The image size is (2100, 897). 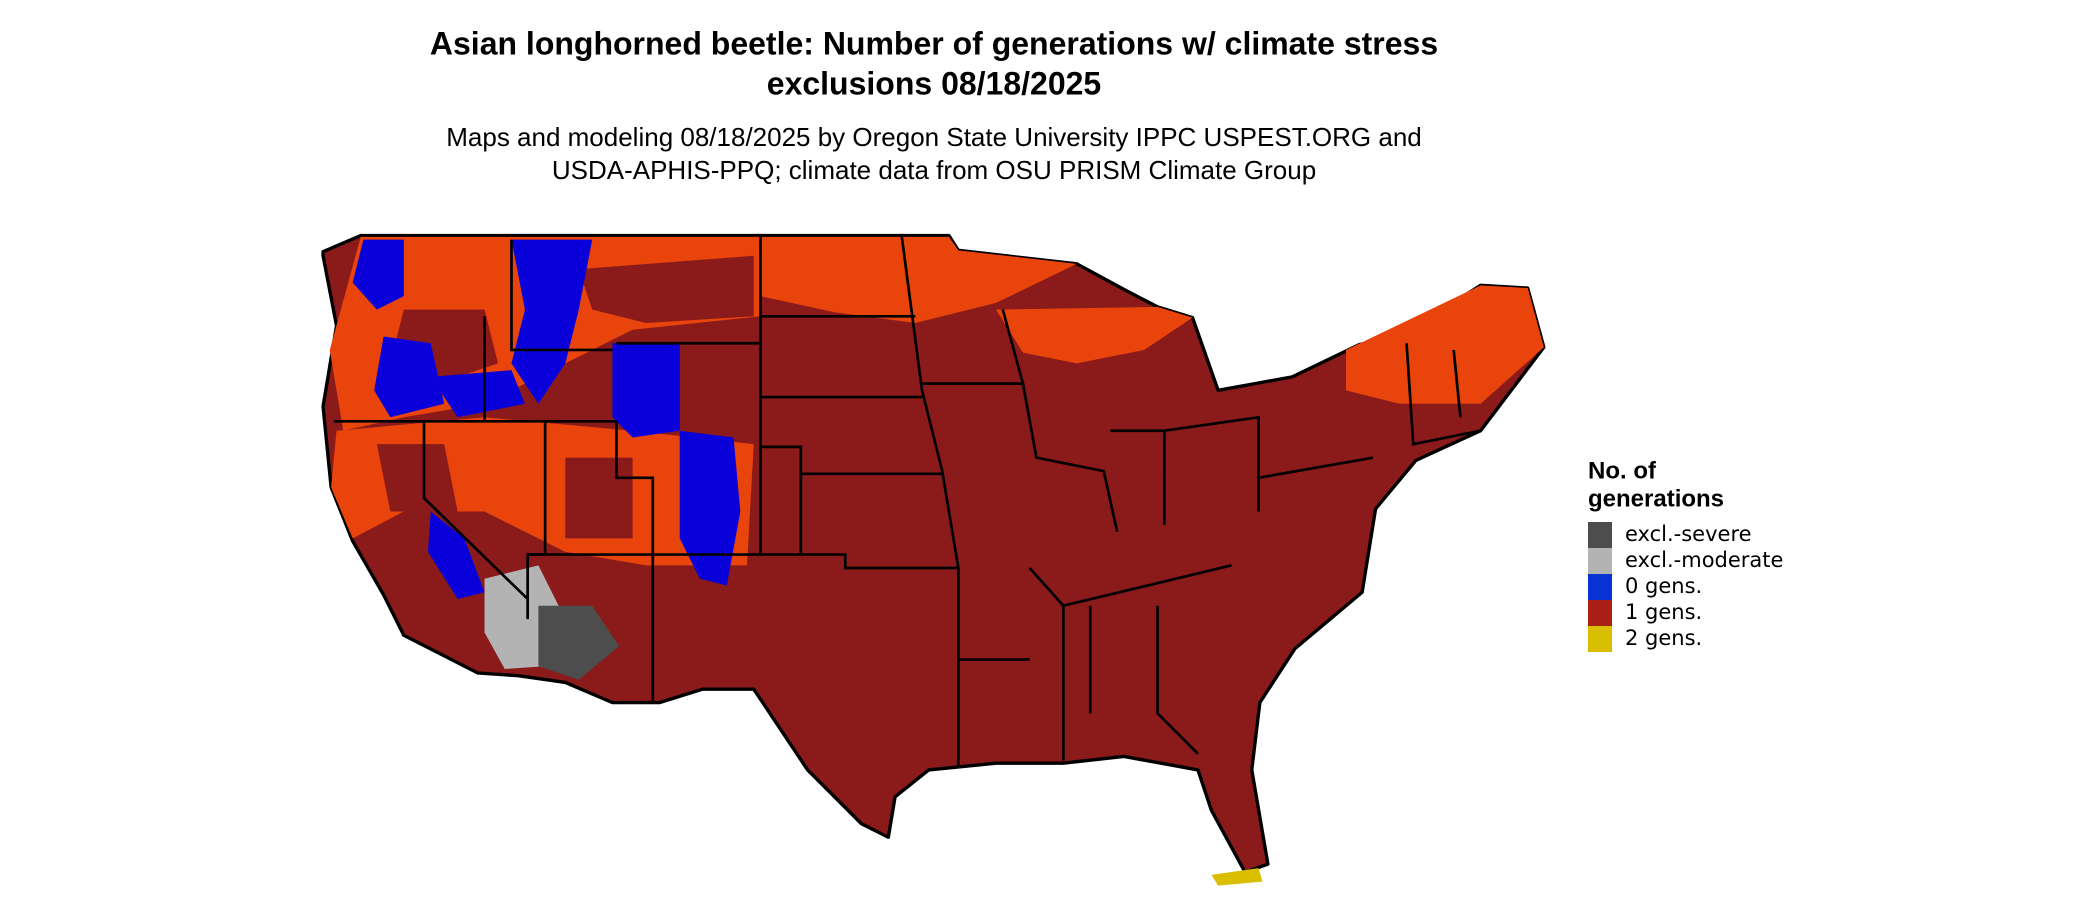 I want to click on legend-label: 0 gens., so click(x=1663, y=586).